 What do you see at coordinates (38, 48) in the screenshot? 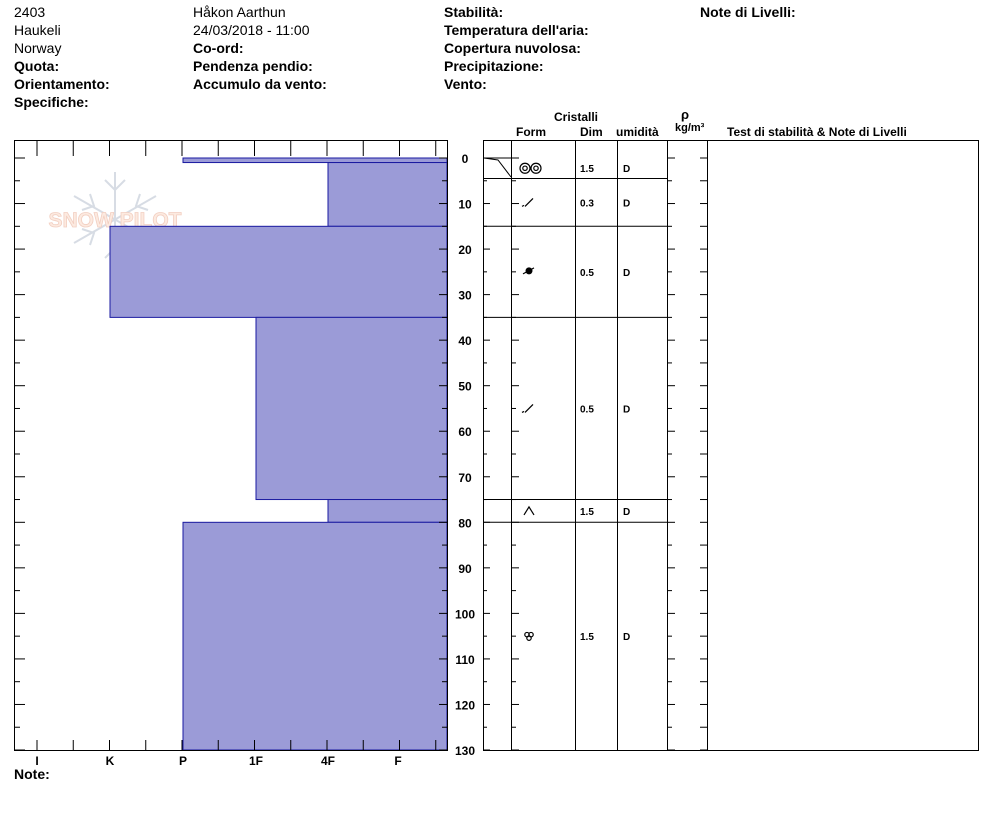
I see `site-country: Norway` at bounding box center [38, 48].